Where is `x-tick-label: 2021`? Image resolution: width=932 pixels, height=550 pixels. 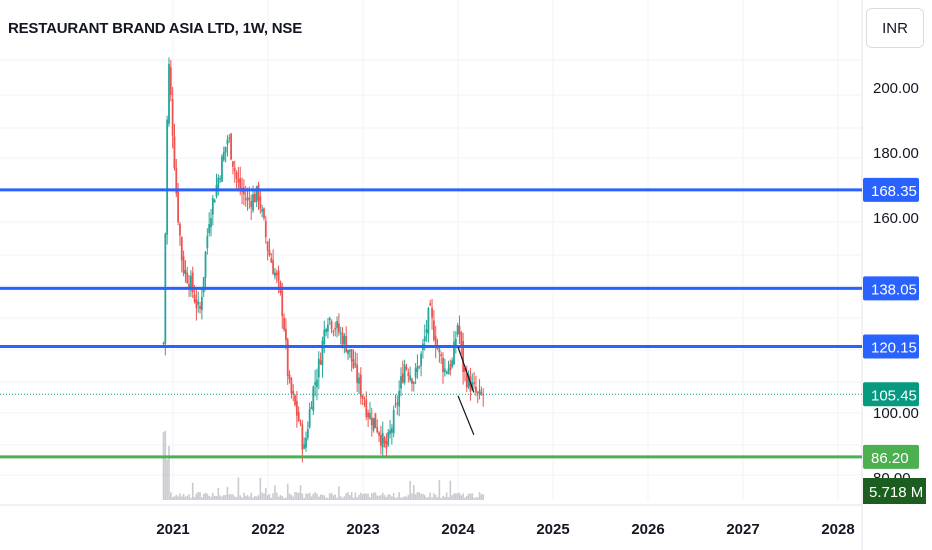
x-tick-label: 2021 is located at coordinates (172, 529).